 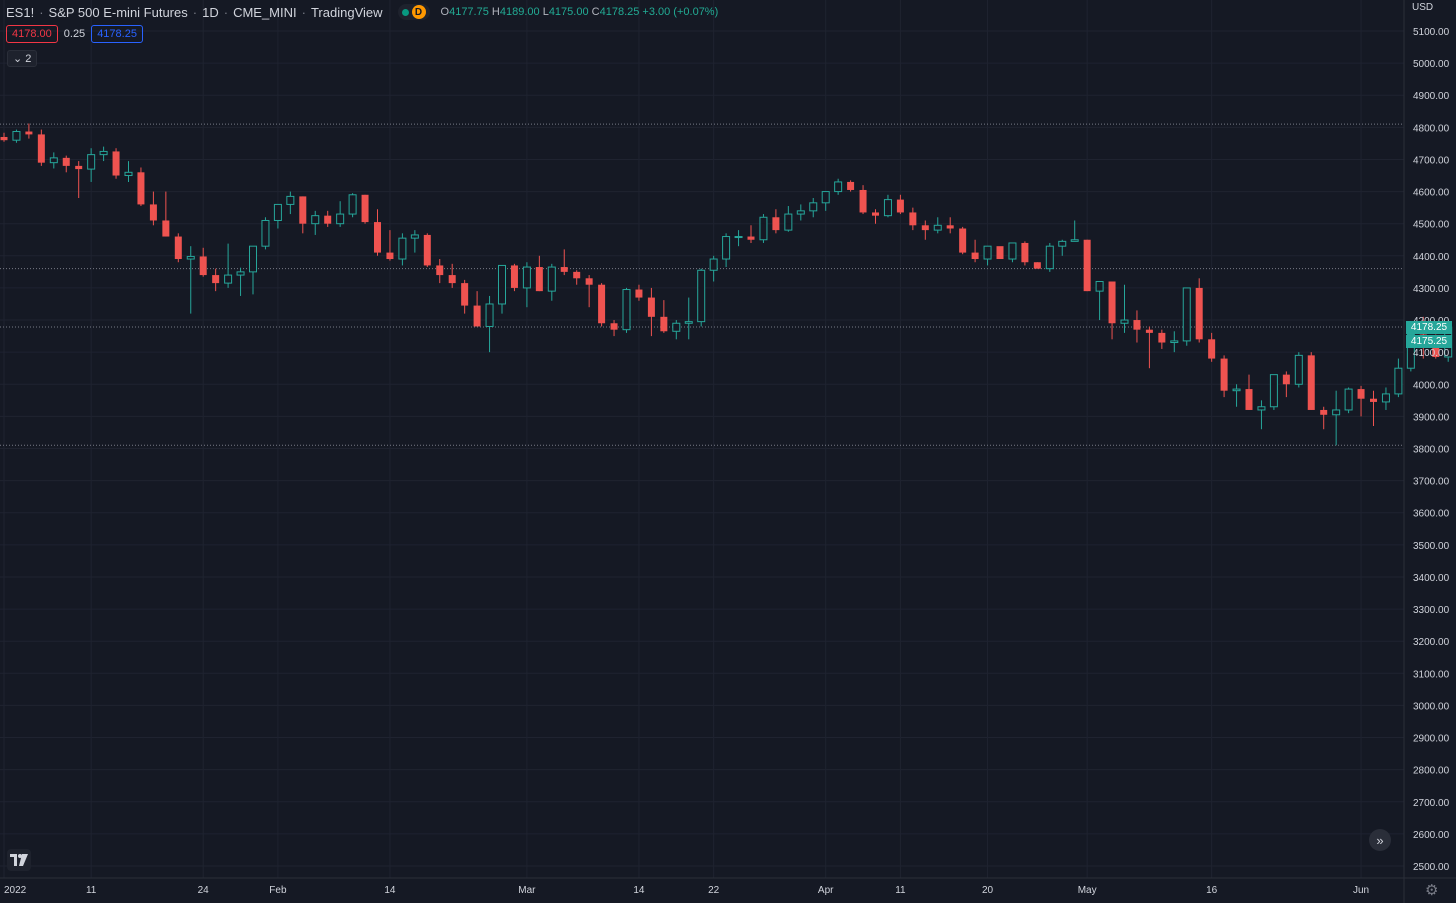 What do you see at coordinates (714, 890) in the screenshot?
I see `time-tick-label: 22` at bounding box center [714, 890].